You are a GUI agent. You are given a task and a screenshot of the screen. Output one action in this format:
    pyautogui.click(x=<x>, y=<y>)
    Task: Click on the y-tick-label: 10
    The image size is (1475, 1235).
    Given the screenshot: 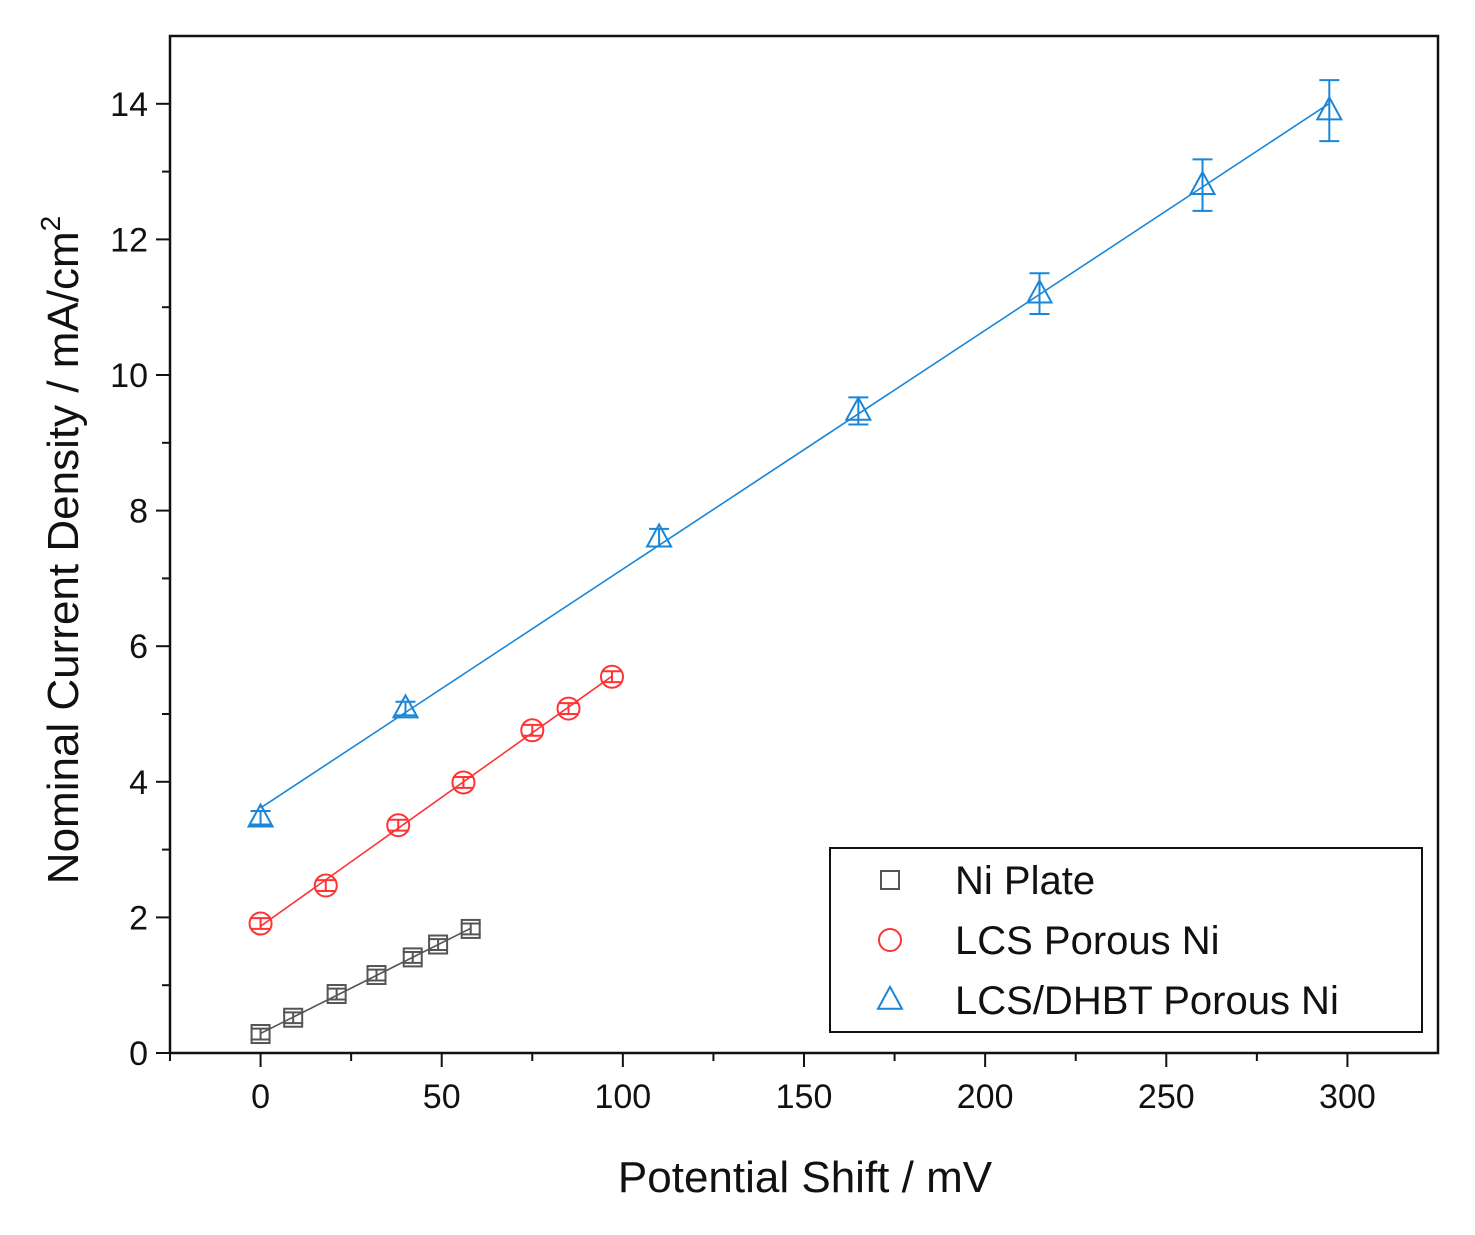 What is the action you would take?
    pyautogui.click(x=129, y=376)
    